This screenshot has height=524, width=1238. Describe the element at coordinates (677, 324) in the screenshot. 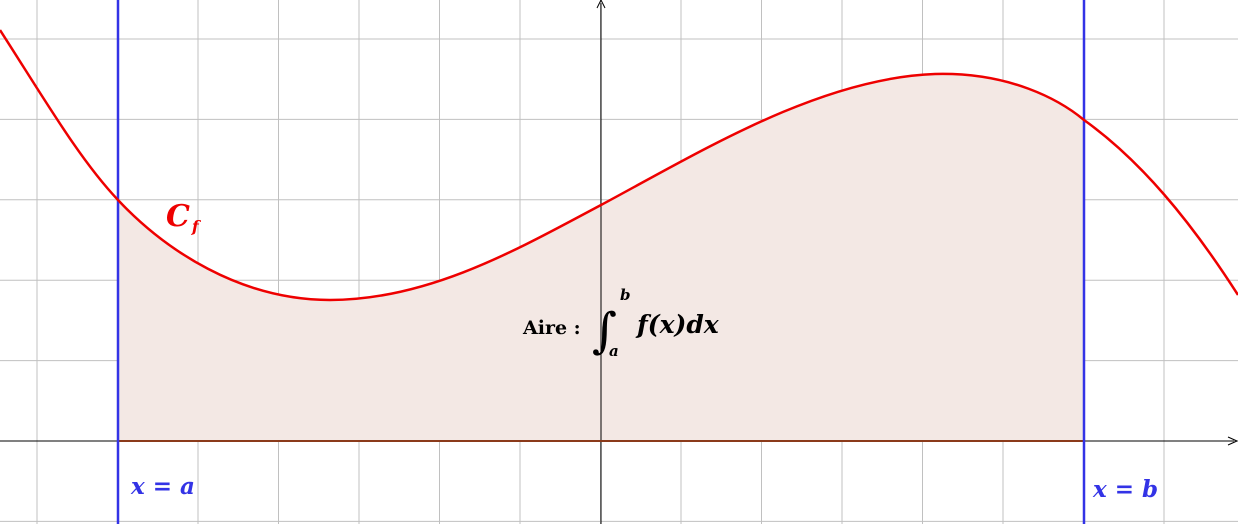

I see `integrand: f(x)dx` at that location.